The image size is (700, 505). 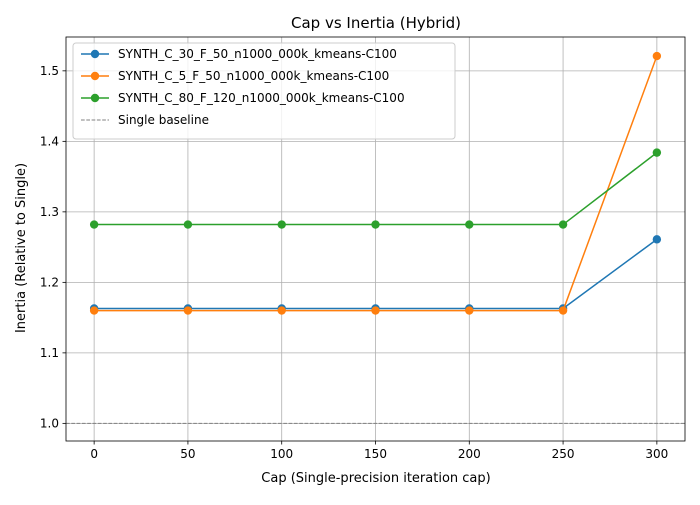 What do you see at coordinates (375, 454) in the screenshot?
I see `x-tick-label: 150` at bounding box center [375, 454].